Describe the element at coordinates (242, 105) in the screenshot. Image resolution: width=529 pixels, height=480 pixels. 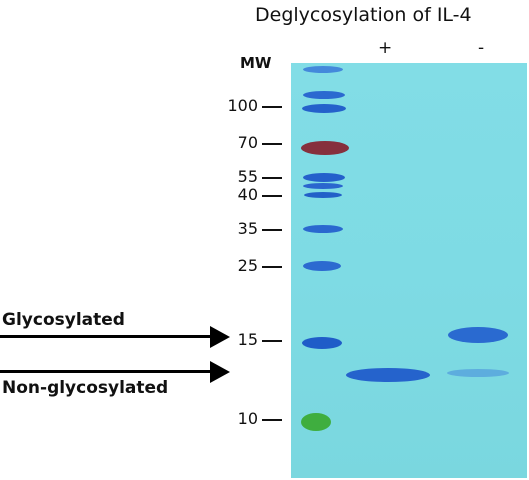
I see `marker-label-100: 100` at that location.